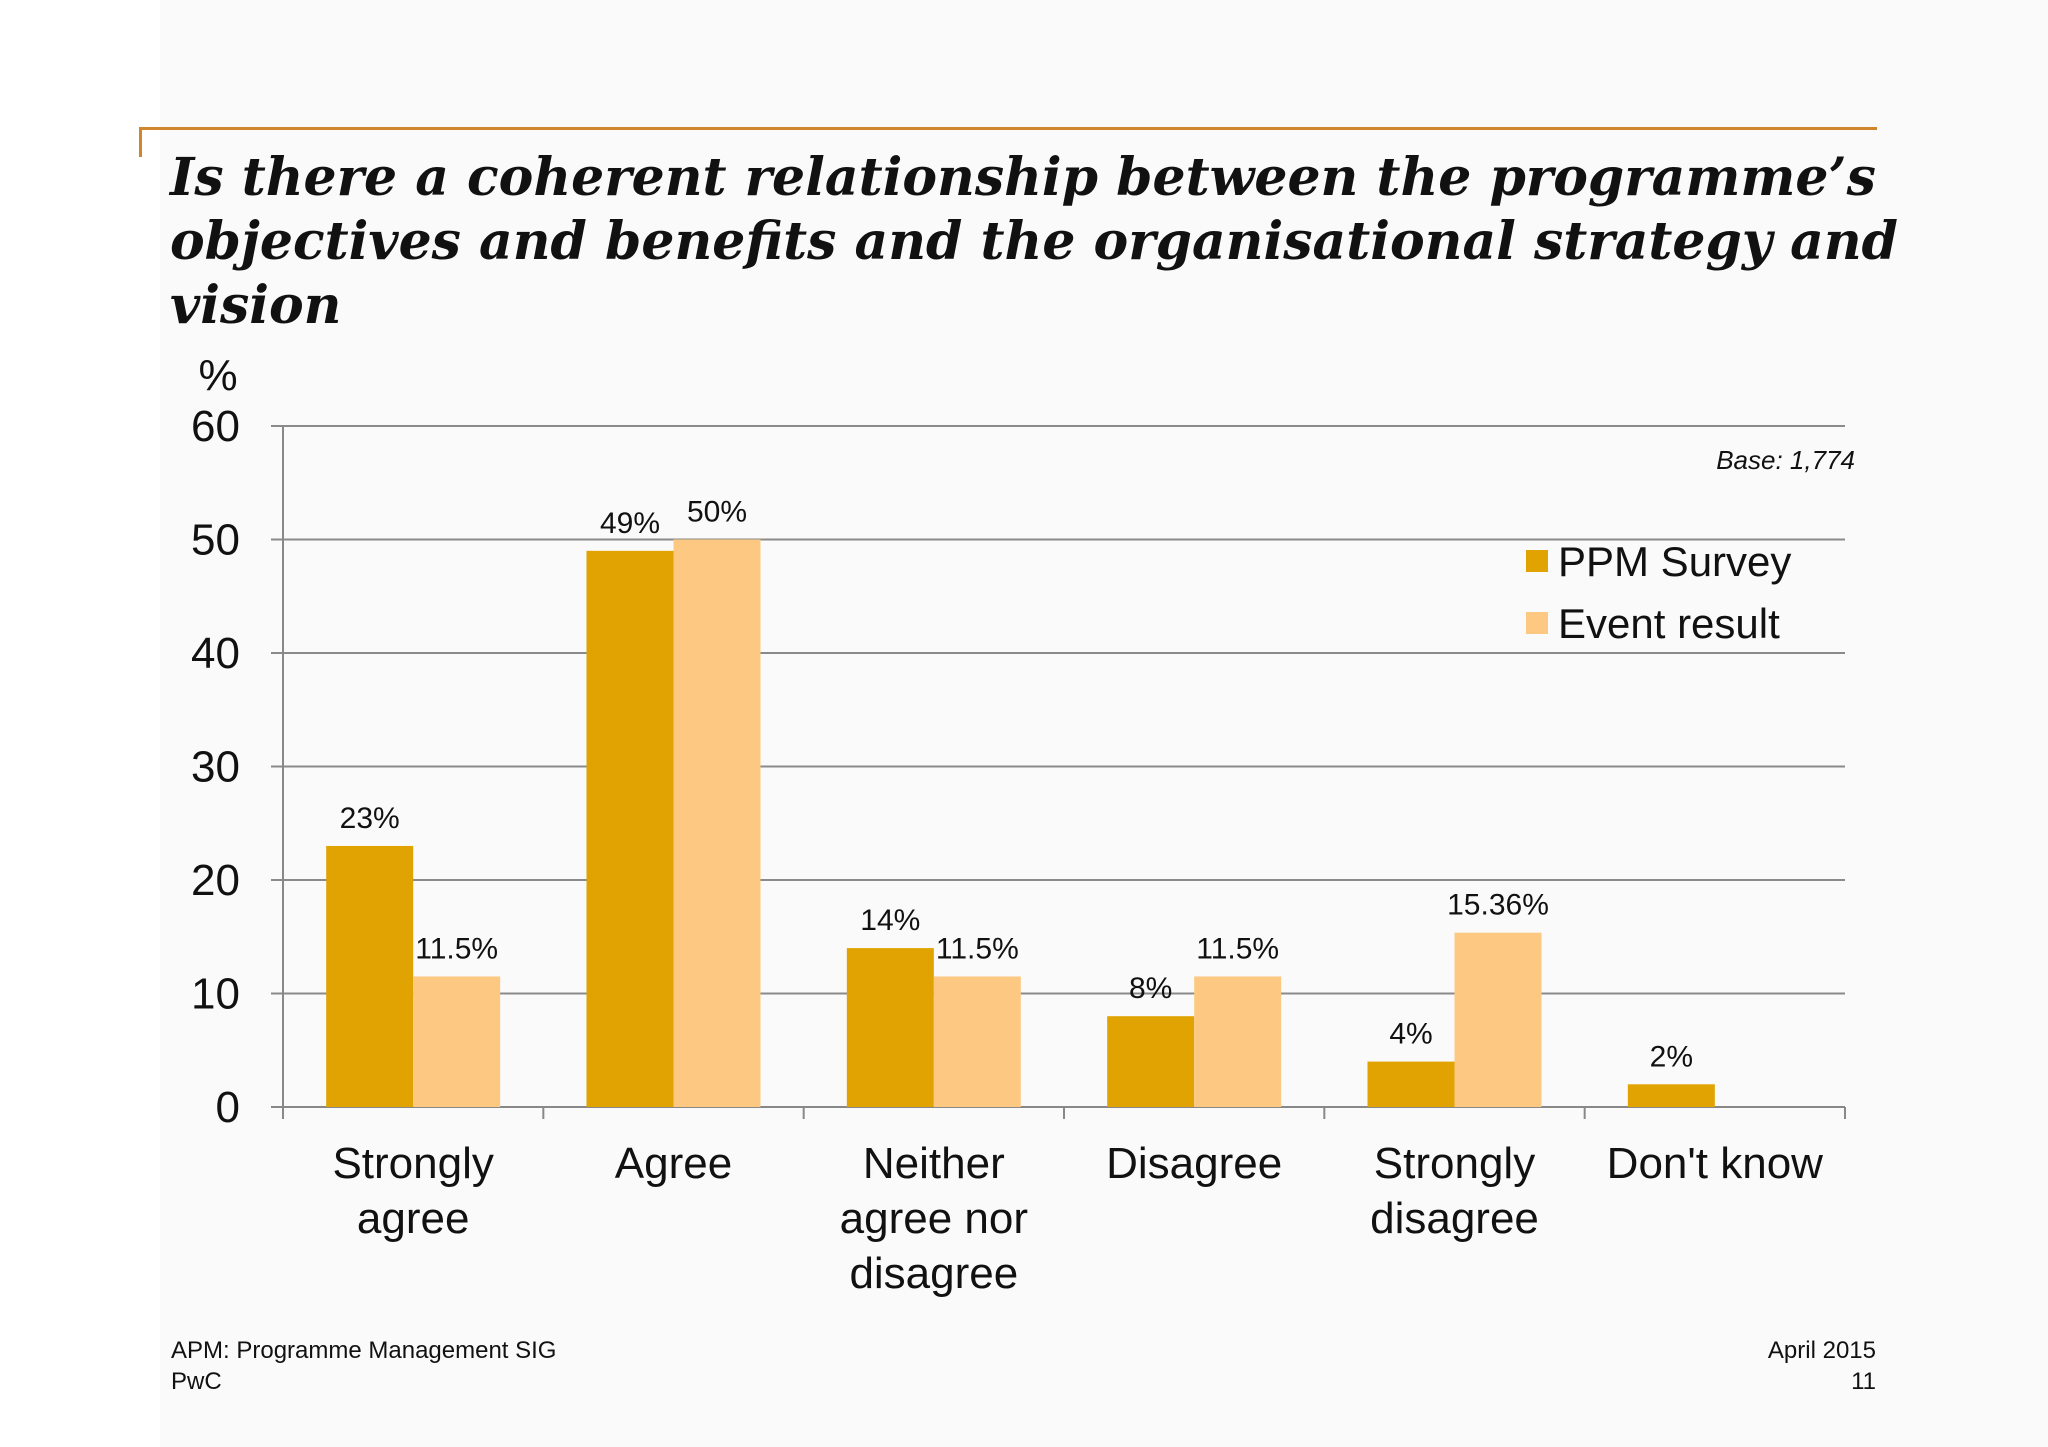 The image size is (2048, 1447). Describe the element at coordinates (364, 1350) in the screenshot. I see `footer-organisation: APM: Programme Management SIG` at that location.